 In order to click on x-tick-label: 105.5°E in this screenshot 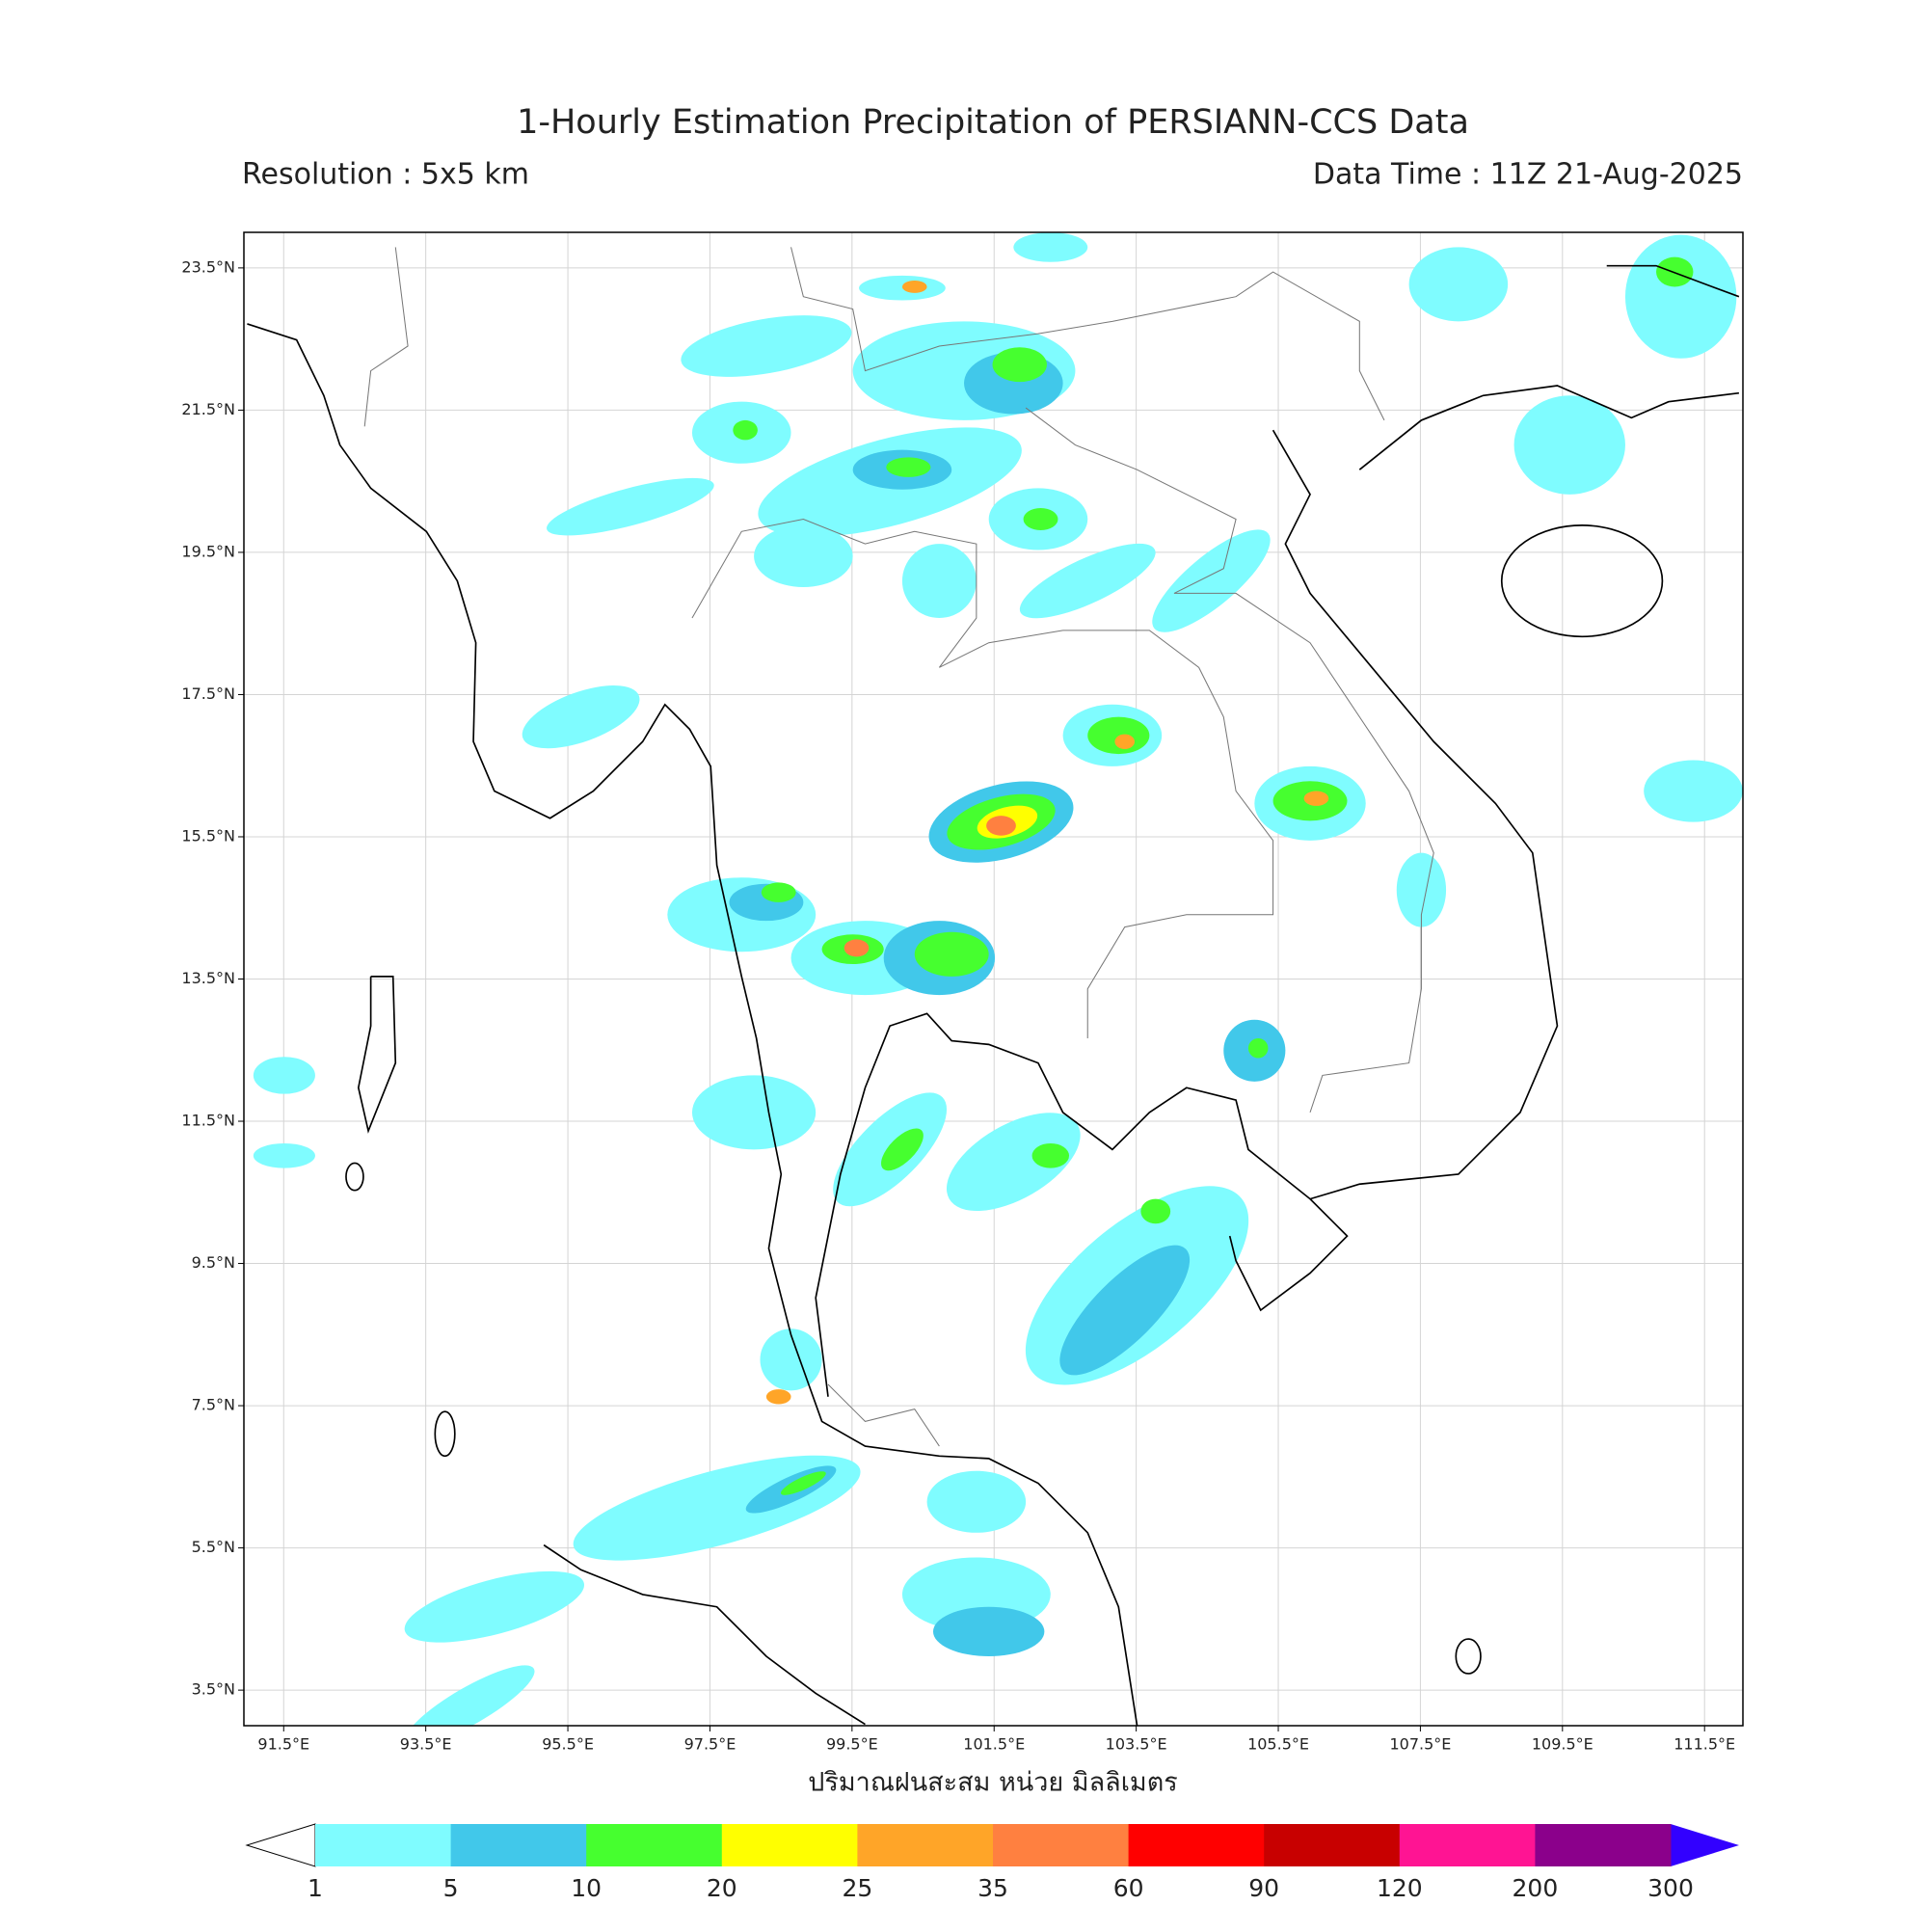, I will do `click(1278, 1745)`.